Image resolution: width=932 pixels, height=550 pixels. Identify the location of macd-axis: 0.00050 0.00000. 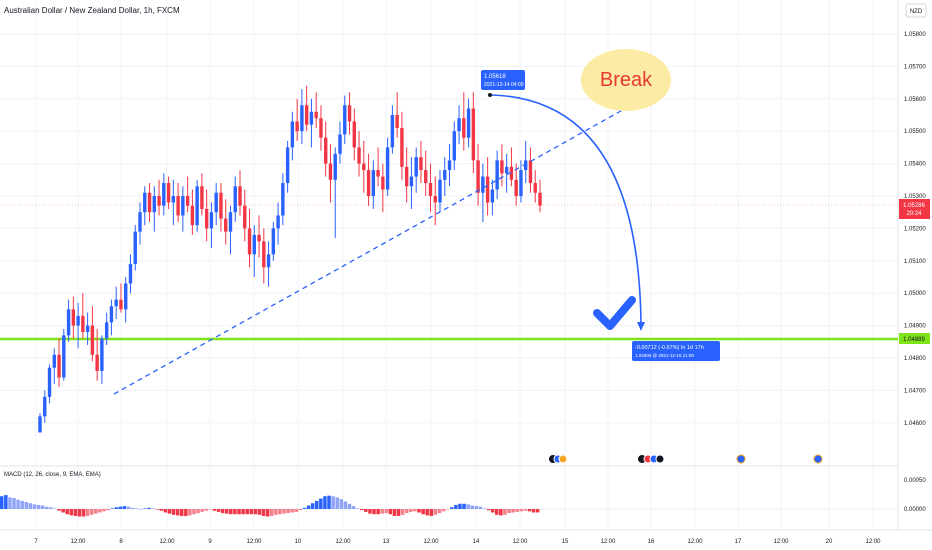
(915, 495).